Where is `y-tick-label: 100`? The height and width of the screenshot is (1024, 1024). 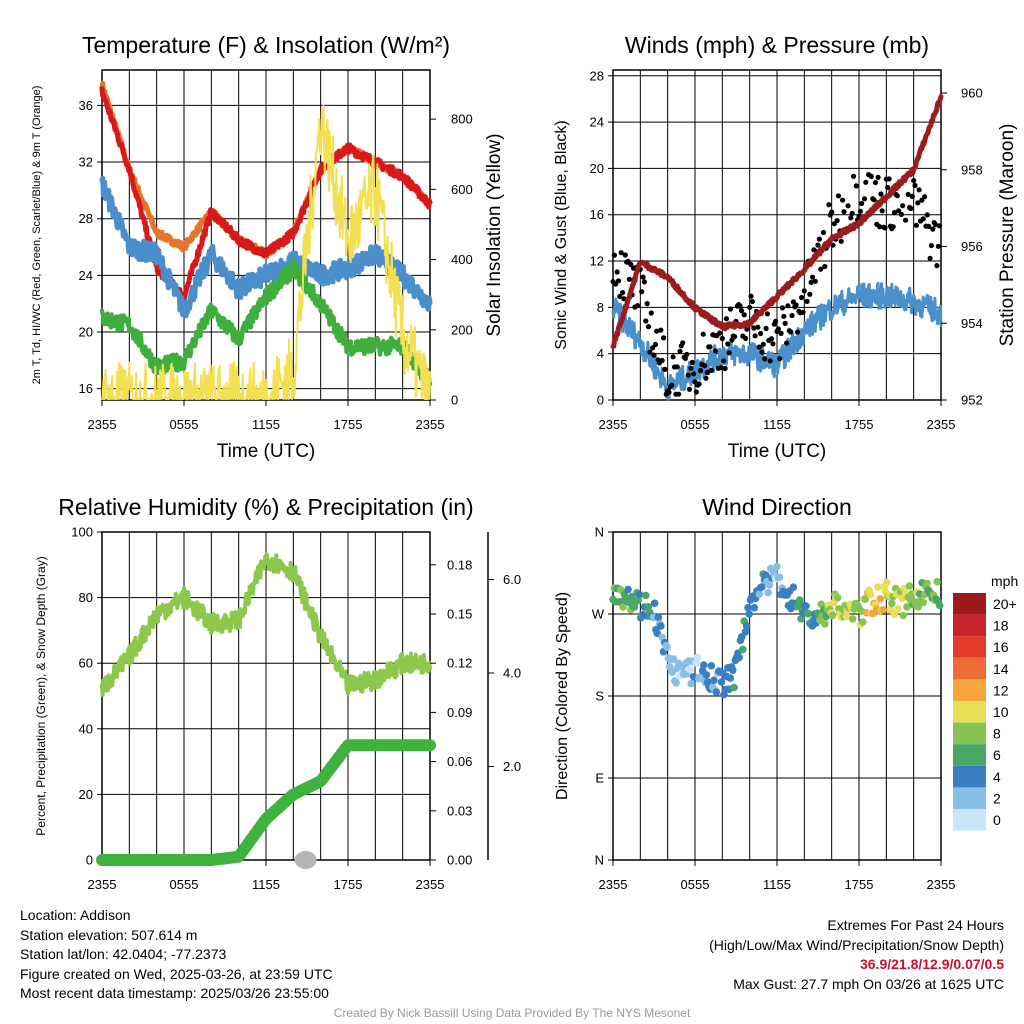
y-tick-label: 100 is located at coordinates (82, 532).